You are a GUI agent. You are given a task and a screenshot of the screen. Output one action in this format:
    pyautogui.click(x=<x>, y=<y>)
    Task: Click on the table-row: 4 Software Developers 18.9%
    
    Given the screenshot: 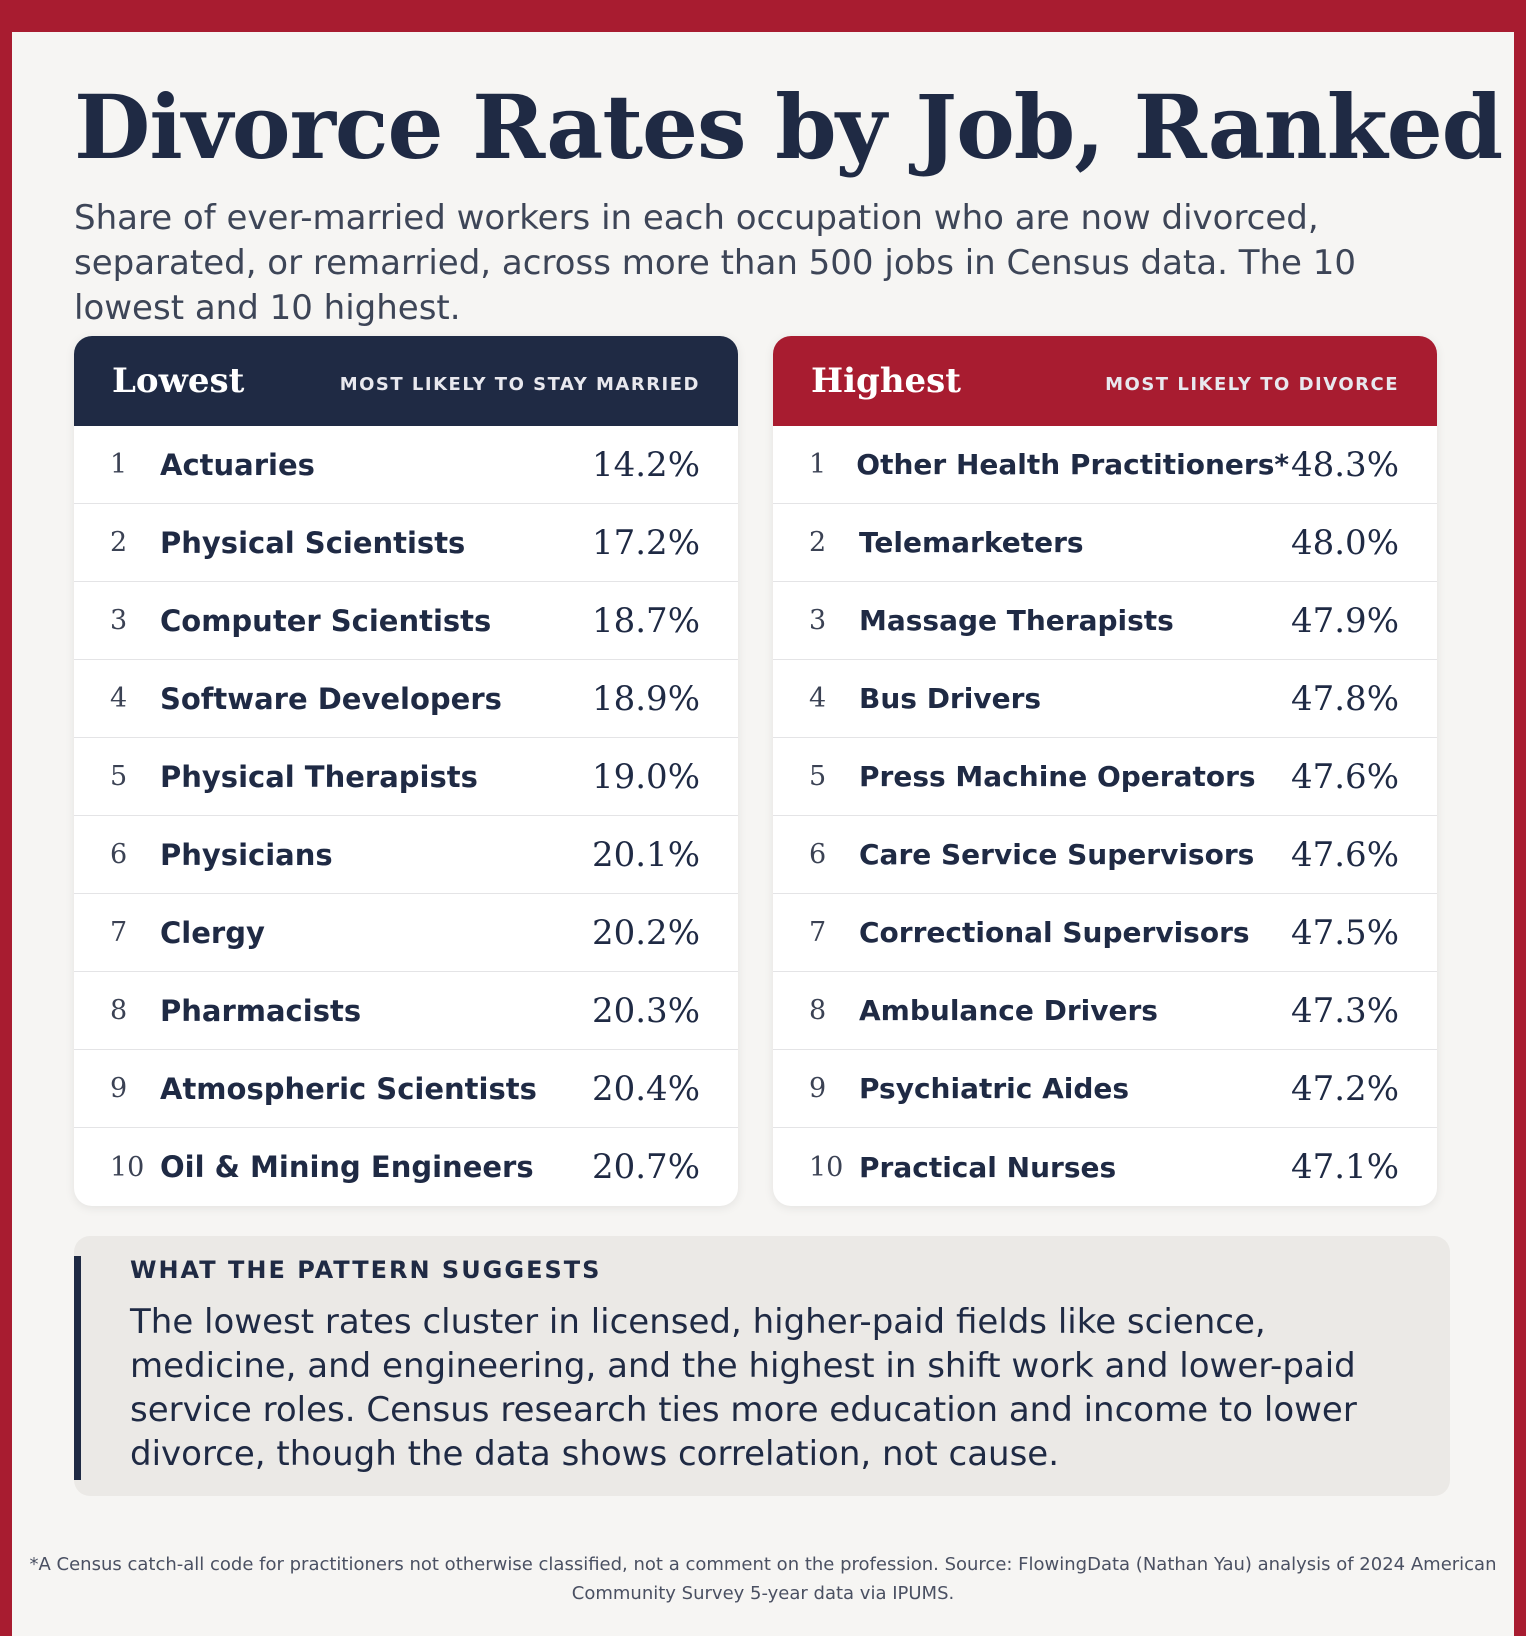 What is the action you would take?
    pyautogui.click(x=406, y=699)
    